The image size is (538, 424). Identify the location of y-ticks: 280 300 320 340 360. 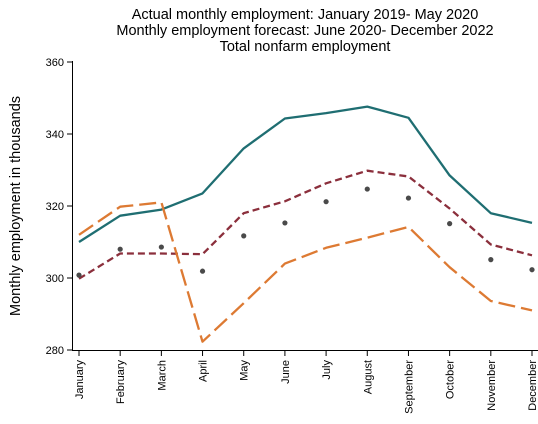
(59, 207).